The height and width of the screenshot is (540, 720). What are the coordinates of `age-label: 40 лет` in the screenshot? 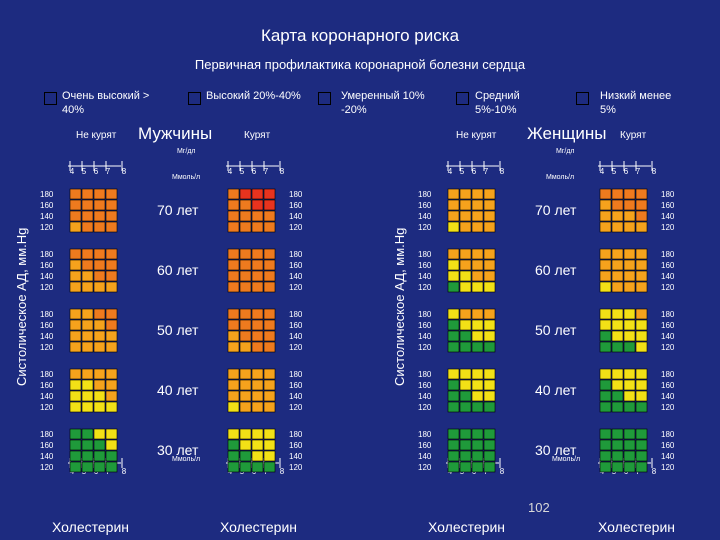 It's located at (556, 390).